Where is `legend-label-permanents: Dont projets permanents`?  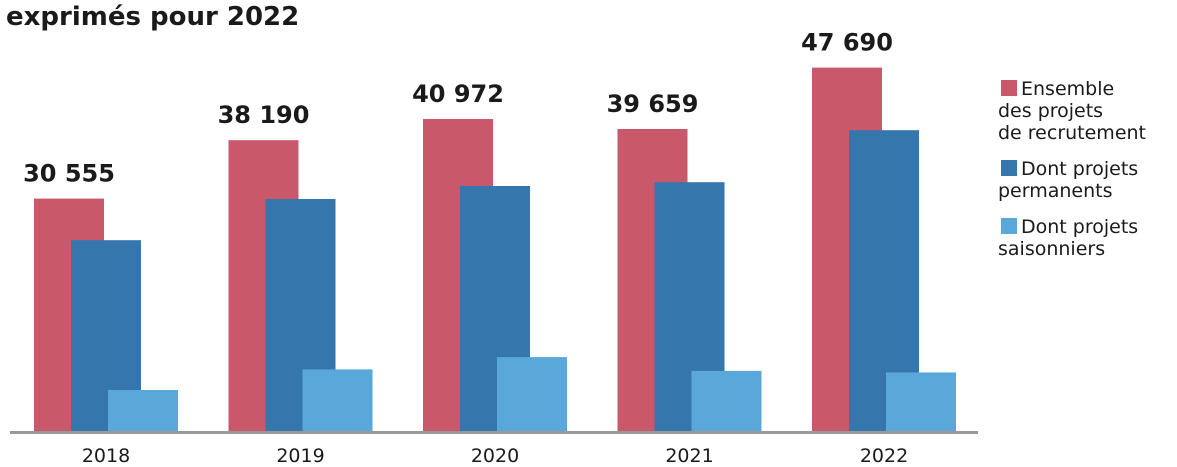 legend-label-permanents: Dont projets permanents is located at coordinates (1068, 180).